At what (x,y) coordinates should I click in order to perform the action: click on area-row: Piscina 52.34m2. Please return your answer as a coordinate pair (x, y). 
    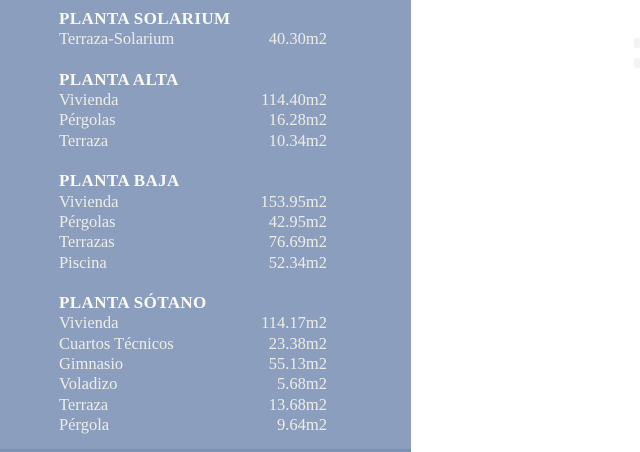
    Looking at the image, I should click on (193, 263).